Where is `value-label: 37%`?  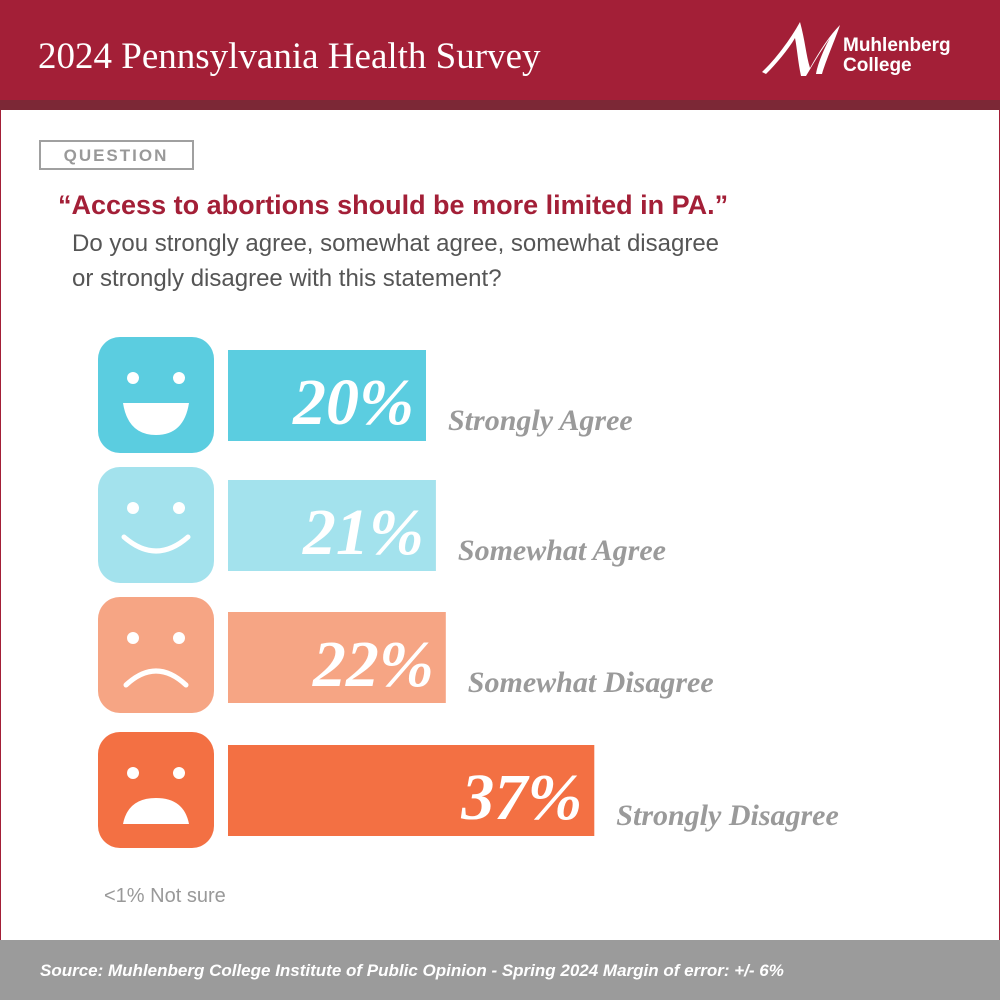 value-label: 37% is located at coordinates (521, 797).